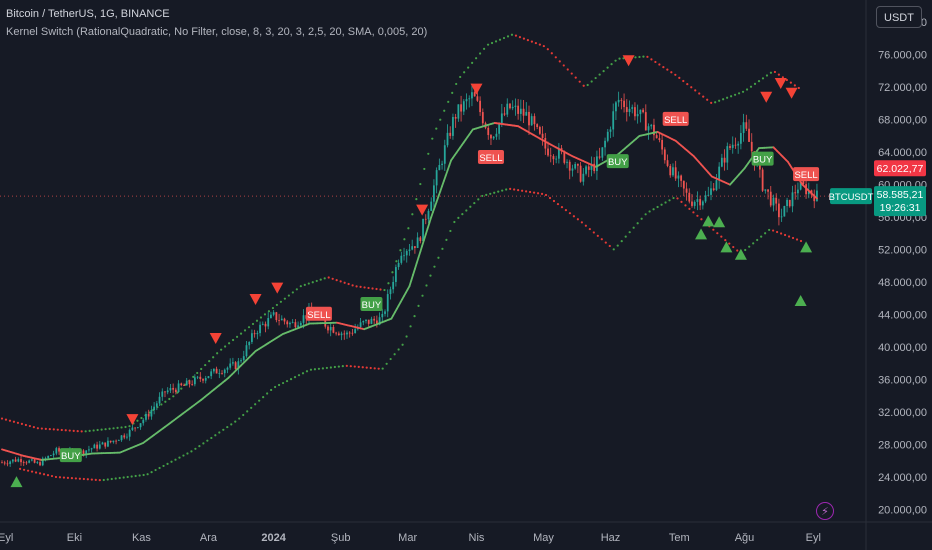 Image resolution: width=932 pixels, height=550 pixels. I want to click on price-axis-label: 36.000,00, so click(902, 381).